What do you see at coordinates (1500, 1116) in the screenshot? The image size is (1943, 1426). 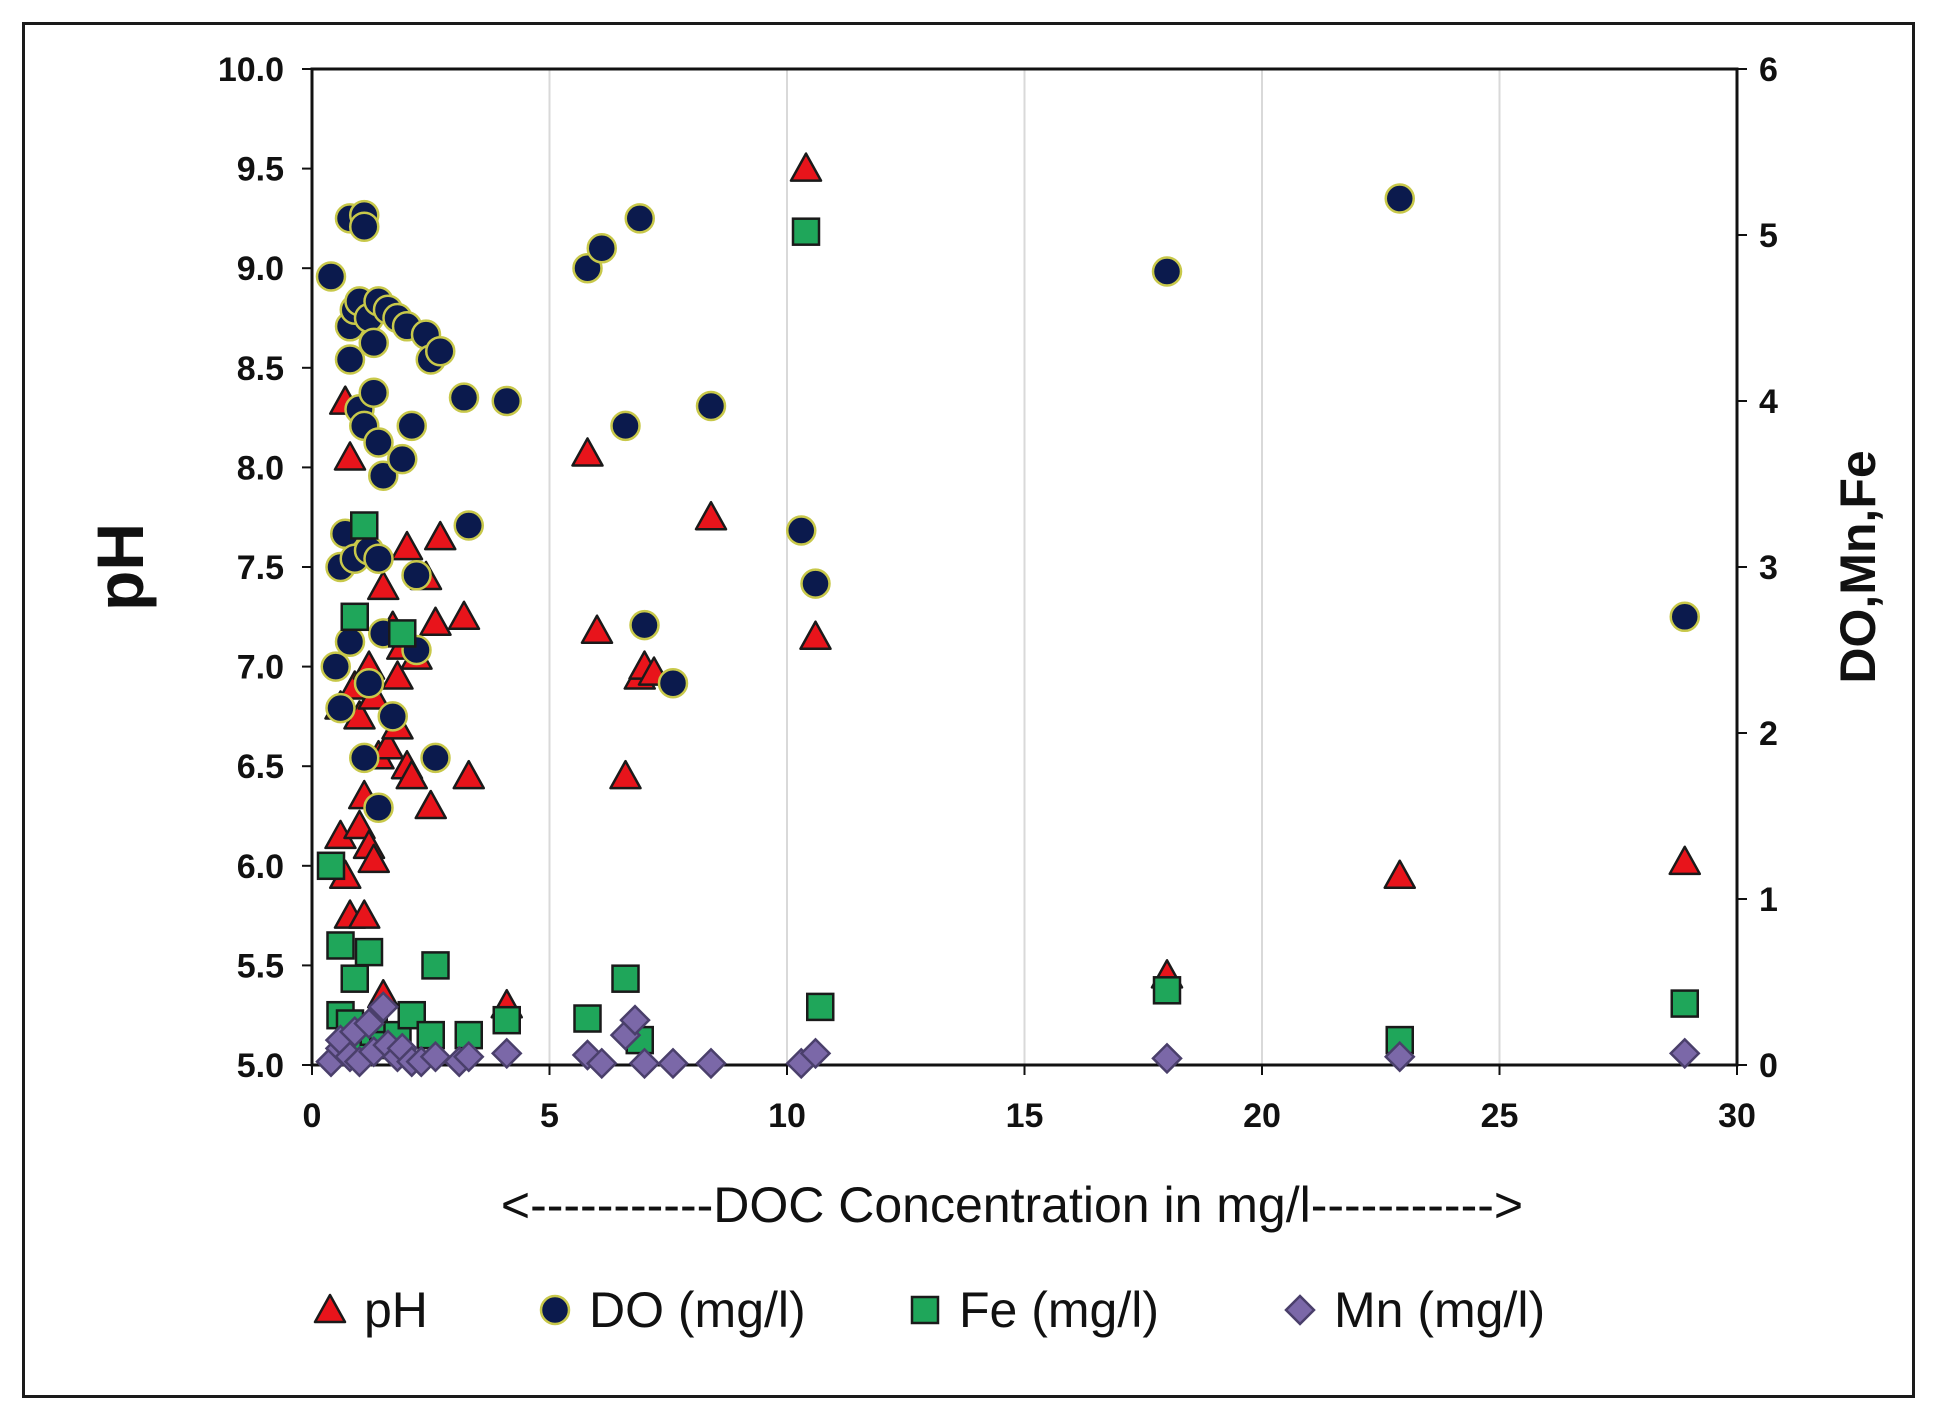 I see `x-tick-label: 25` at bounding box center [1500, 1116].